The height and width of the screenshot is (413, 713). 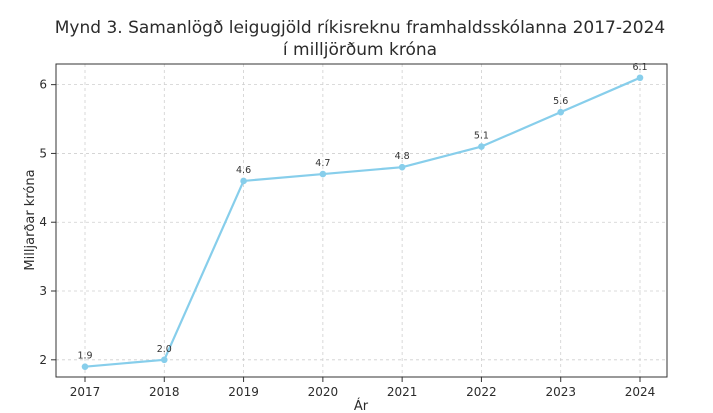 I want to click on data-label: 4.8, so click(x=402, y=156).